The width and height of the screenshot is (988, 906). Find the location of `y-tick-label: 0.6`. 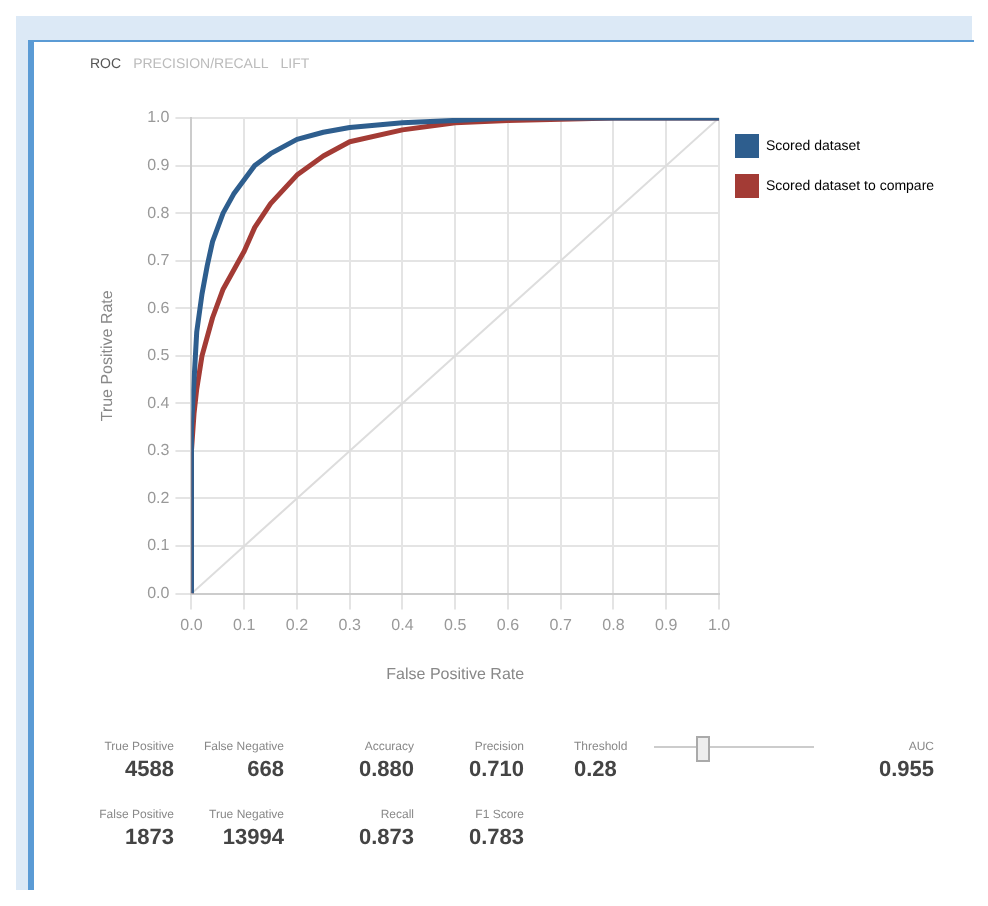

y-tick-label: 0.6 is located at coordinates (159, 307).